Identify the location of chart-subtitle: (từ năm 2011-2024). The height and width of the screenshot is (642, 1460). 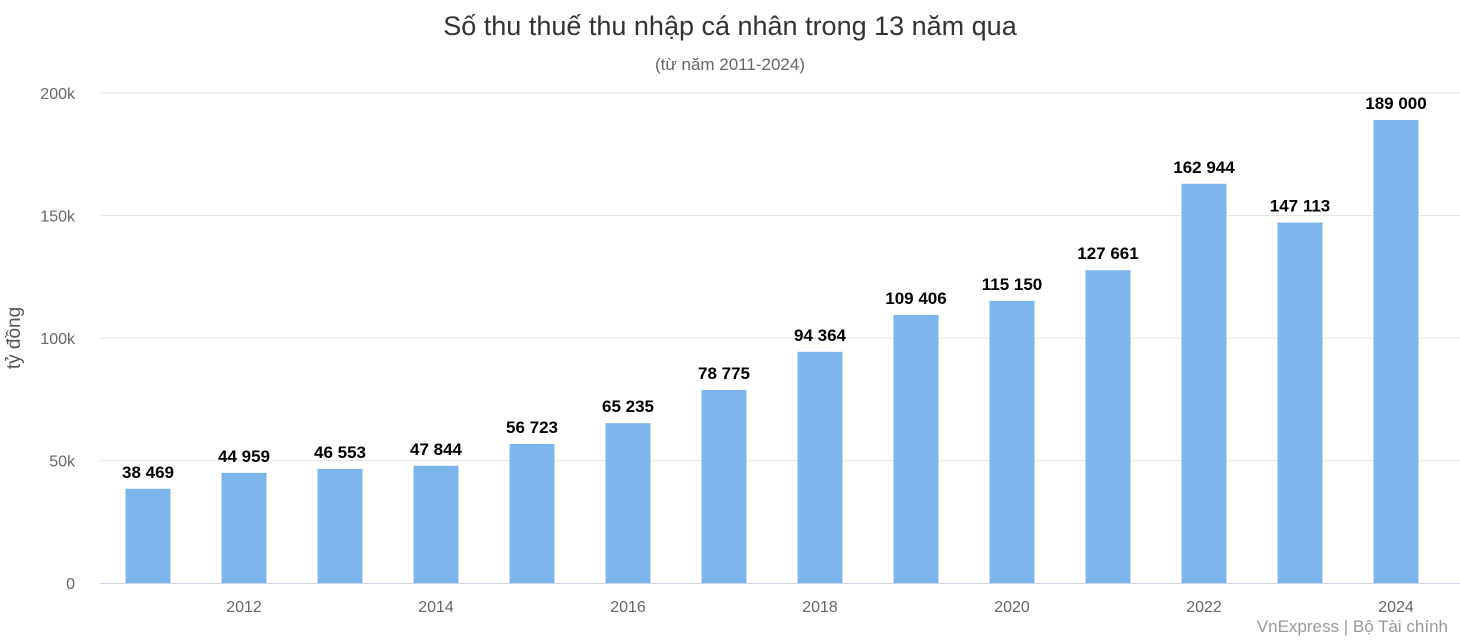
(730, 64).